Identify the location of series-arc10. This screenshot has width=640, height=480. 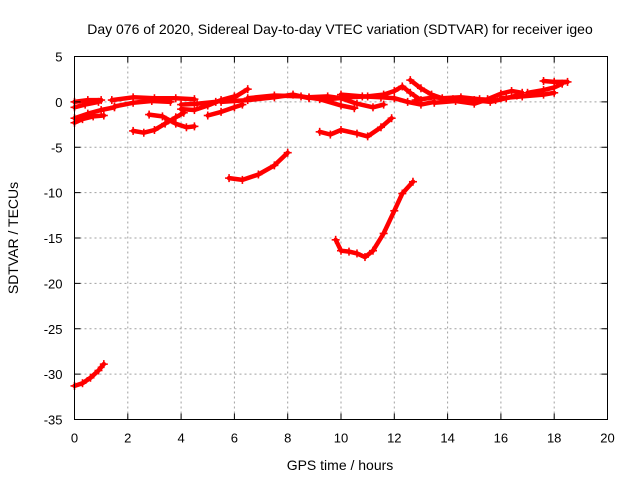
(142, 103).